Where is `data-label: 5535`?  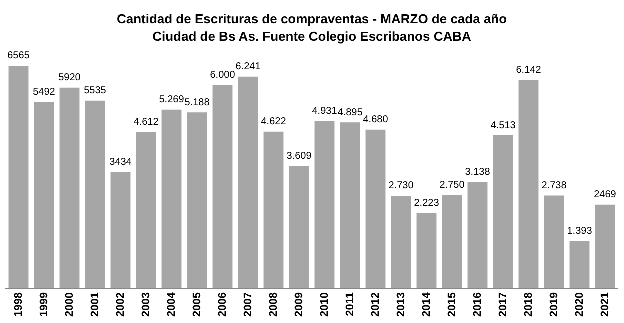
data-label: 5535 is located at coordinates (95, 91).